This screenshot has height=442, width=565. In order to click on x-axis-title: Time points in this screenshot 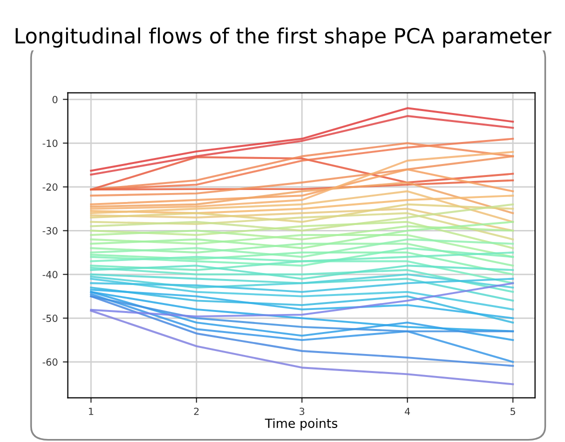, I will do `click(301, 424)`.